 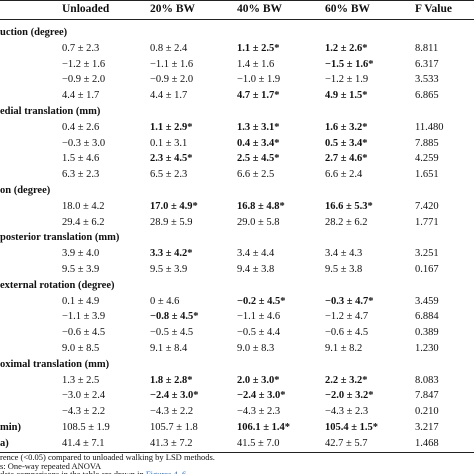 I want to click on table-cell: 1.651, so click(x=427, y=175).